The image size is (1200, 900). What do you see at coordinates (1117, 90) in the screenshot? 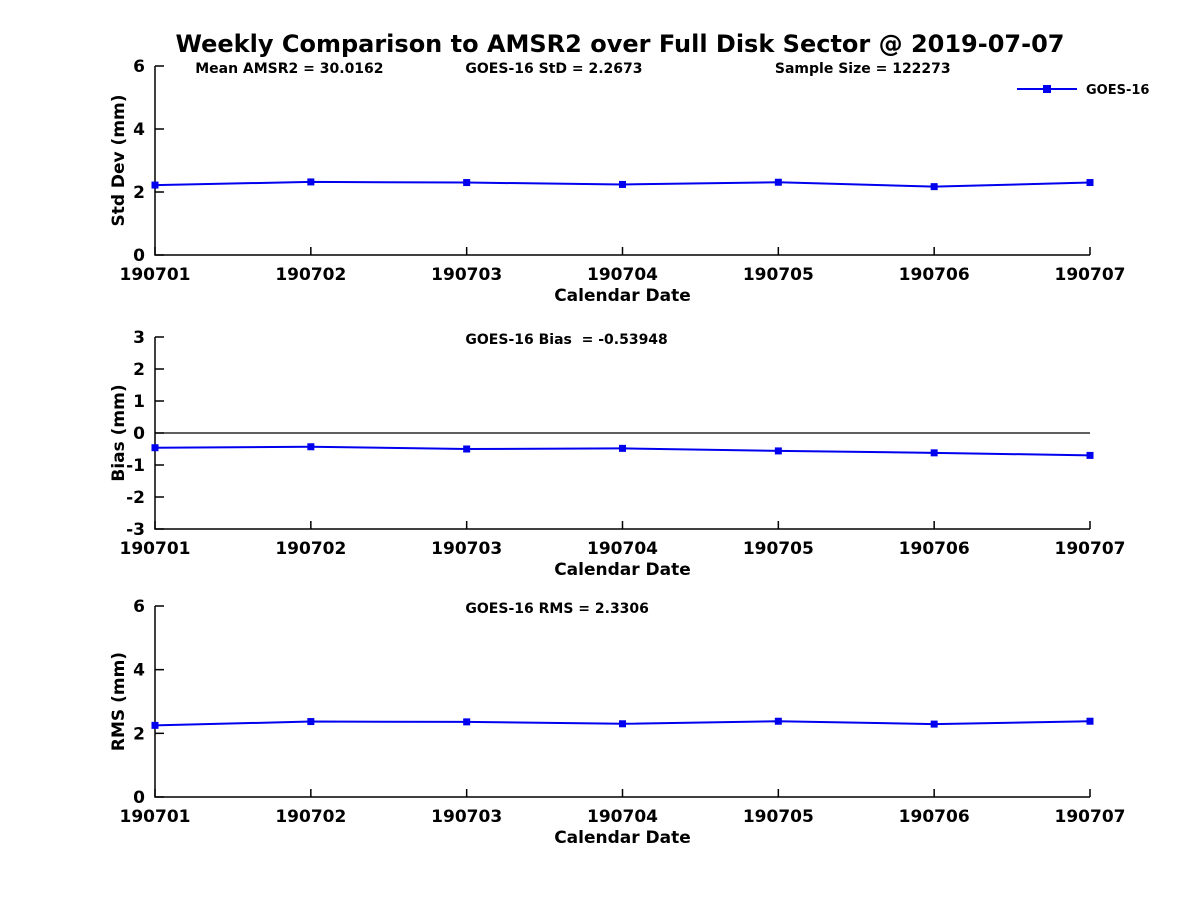
I see `legend-label: GOES-16` at bounding box center [1117, 90].